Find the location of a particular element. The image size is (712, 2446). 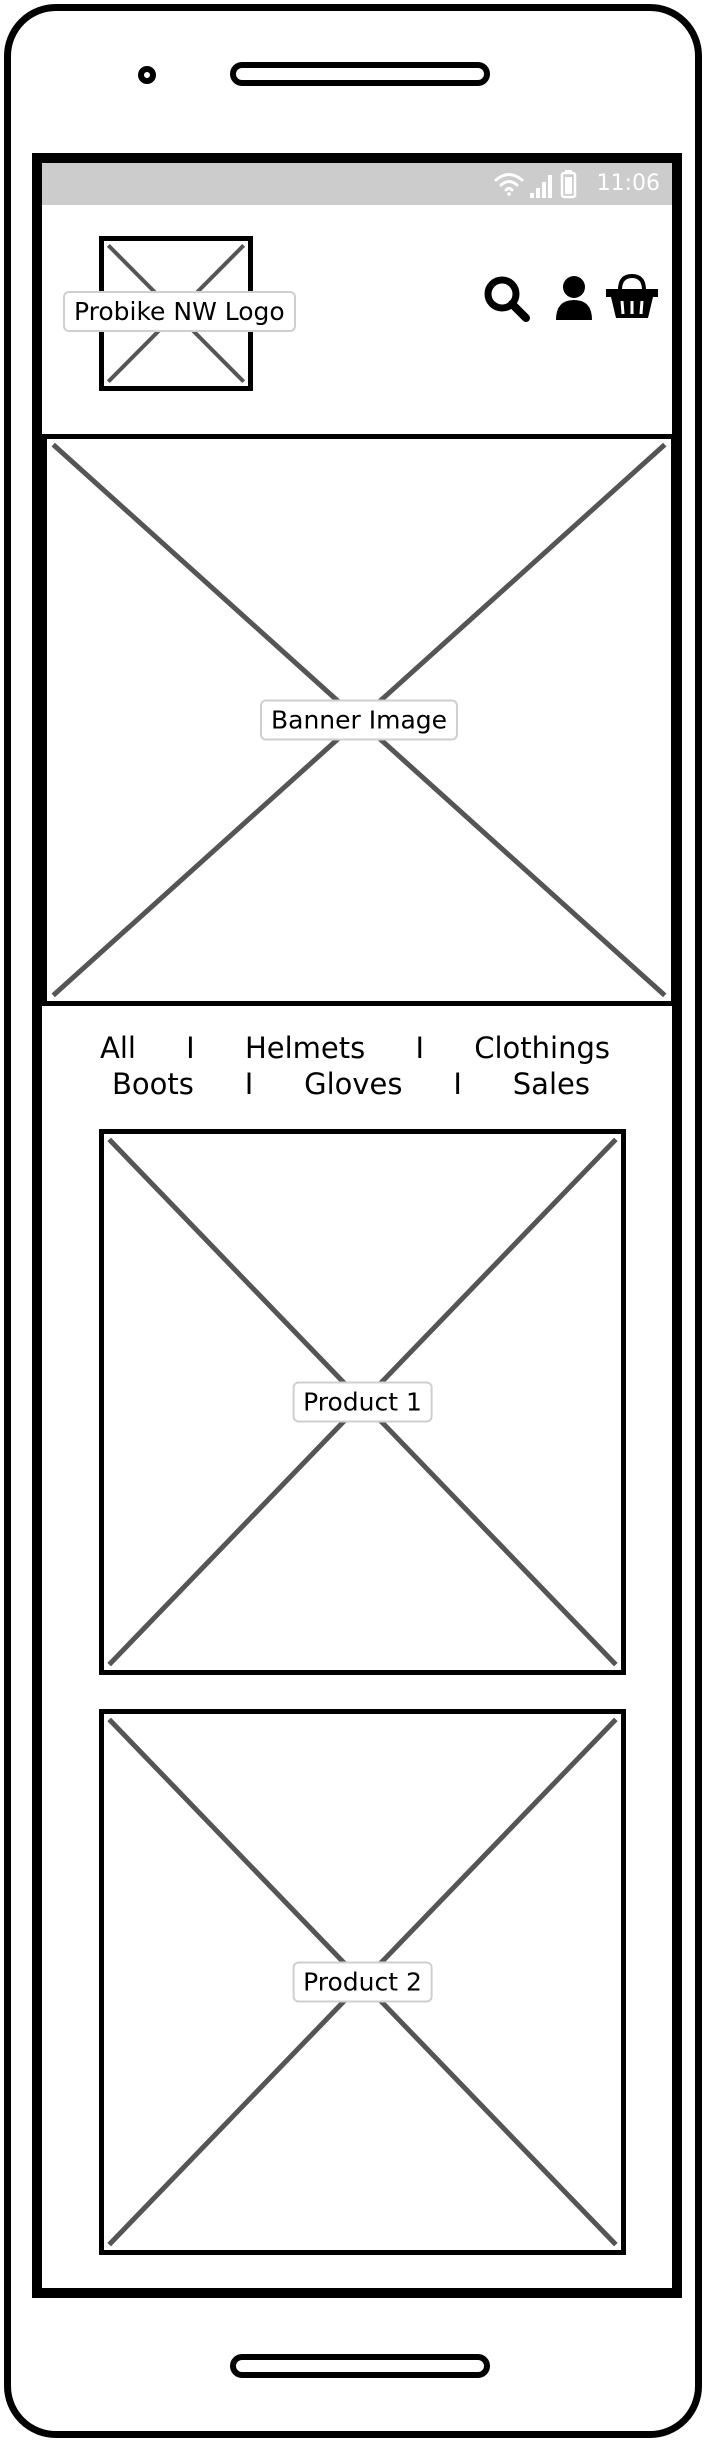

user-icon is located at coordinates (574, 298).